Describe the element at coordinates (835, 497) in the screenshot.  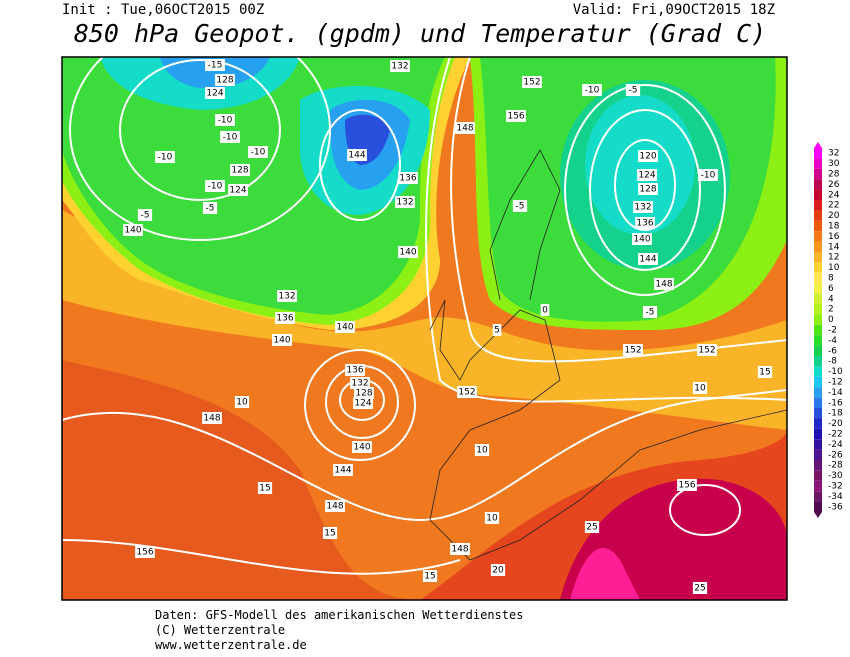
I see `colorbar-label: -34` at that location.